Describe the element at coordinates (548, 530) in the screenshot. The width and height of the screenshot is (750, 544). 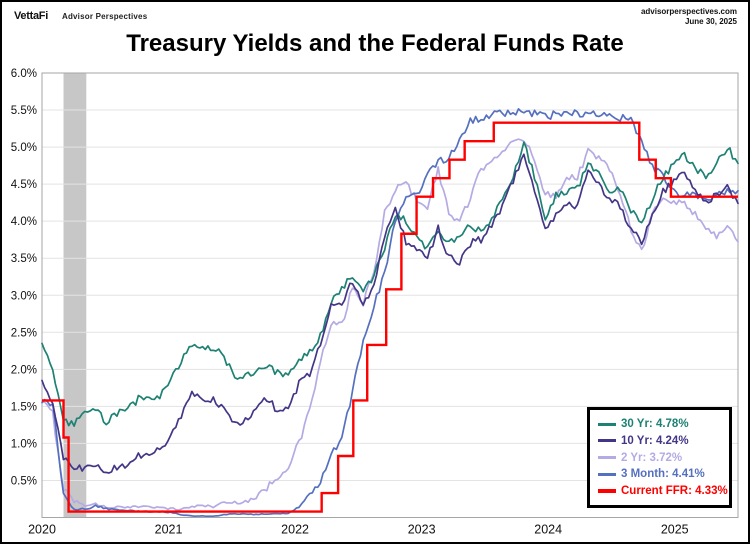
I see `xtick-label: 2024` at that location.